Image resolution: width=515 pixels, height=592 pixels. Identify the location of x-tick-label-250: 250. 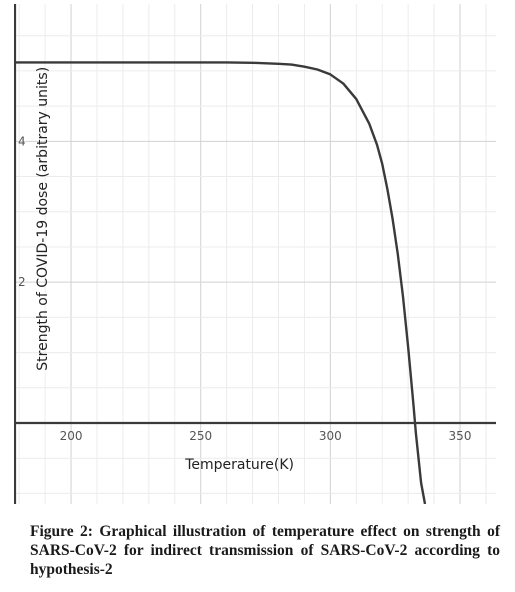
(200, 436).